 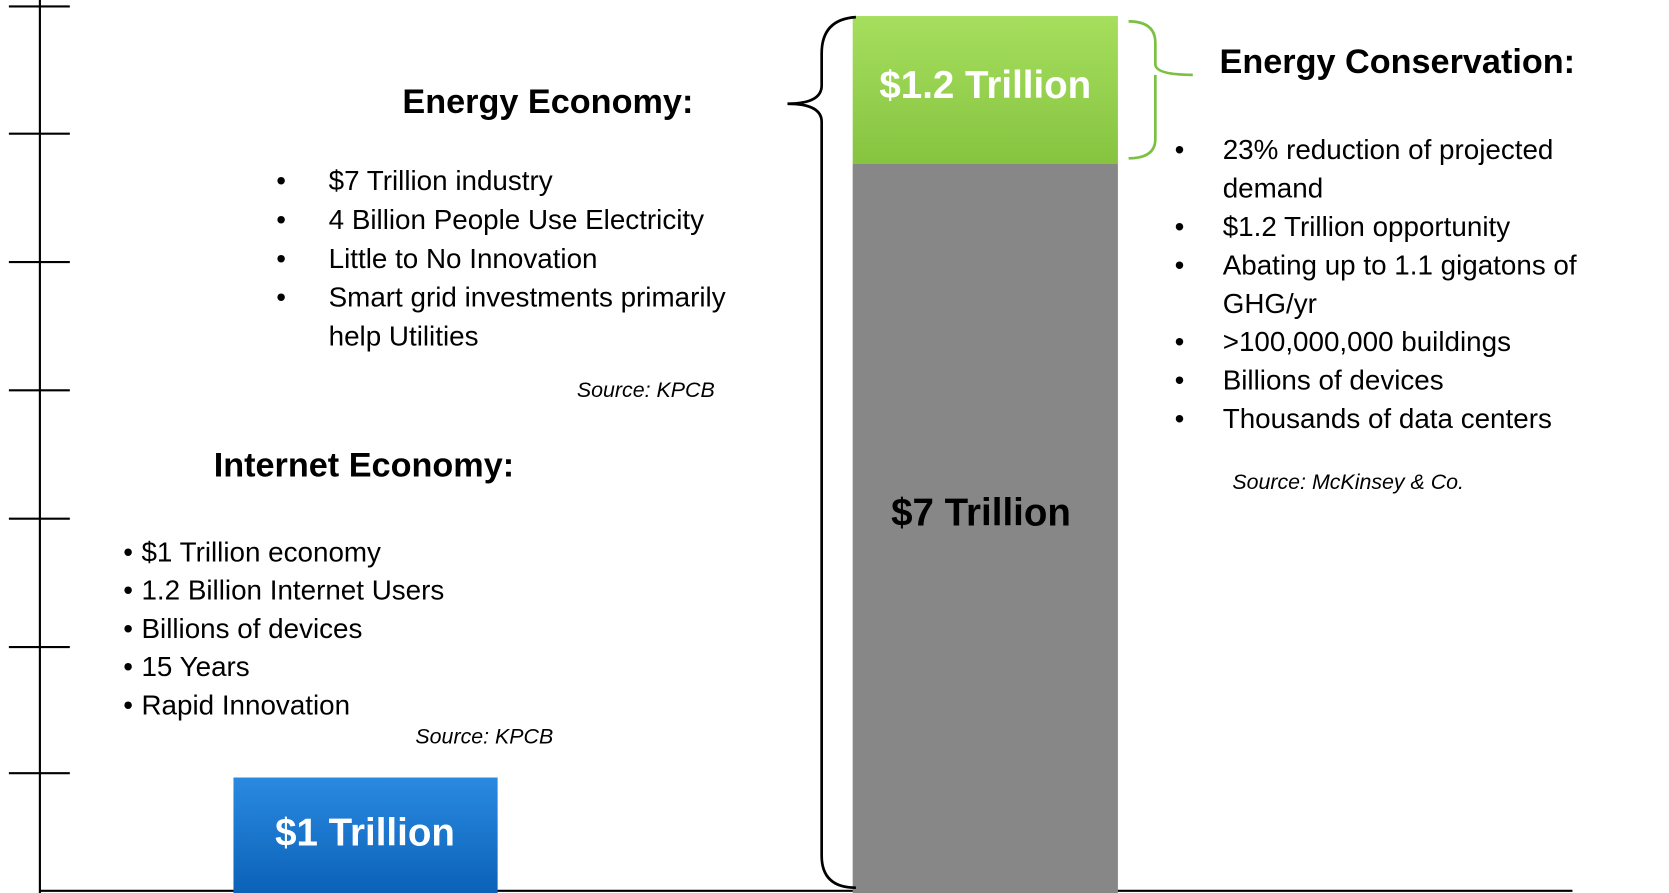 What do you see at coordinates (1400, 264) in the screenshot?
I see `bullet-text: Abating up to 1.1 gigatons of` at bounding box center [1400, 264].